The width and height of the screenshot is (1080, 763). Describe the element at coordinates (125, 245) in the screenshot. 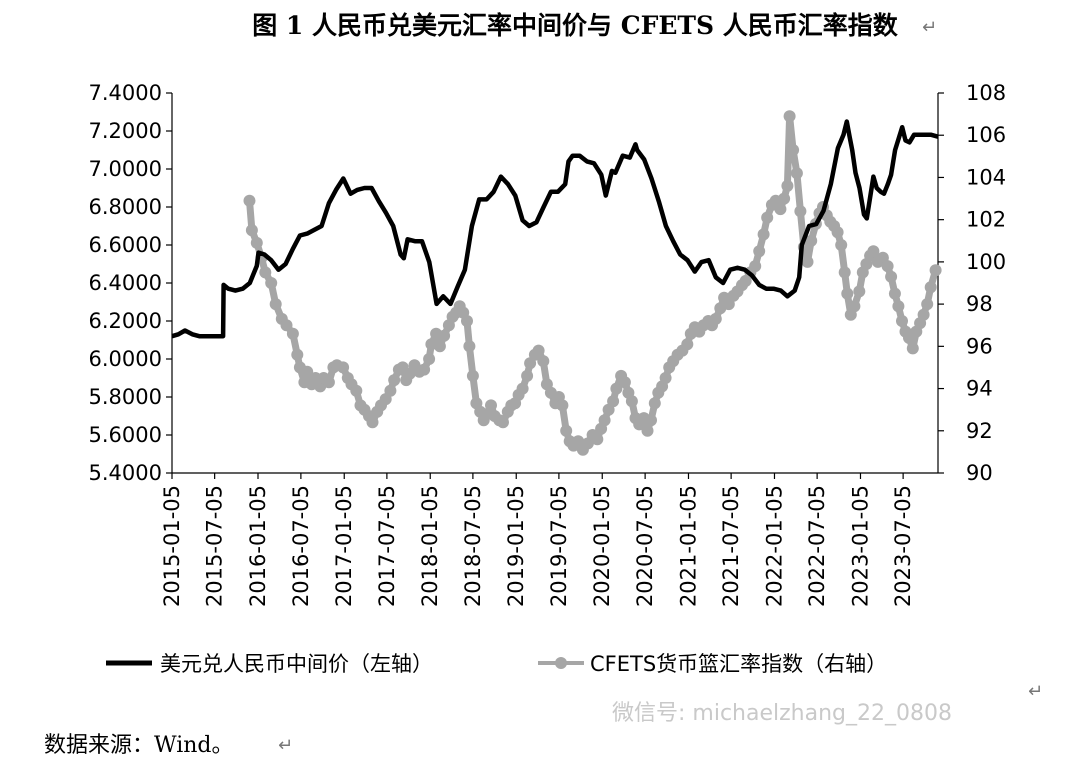

I see `left-tick-label: 6.6000` at that location.